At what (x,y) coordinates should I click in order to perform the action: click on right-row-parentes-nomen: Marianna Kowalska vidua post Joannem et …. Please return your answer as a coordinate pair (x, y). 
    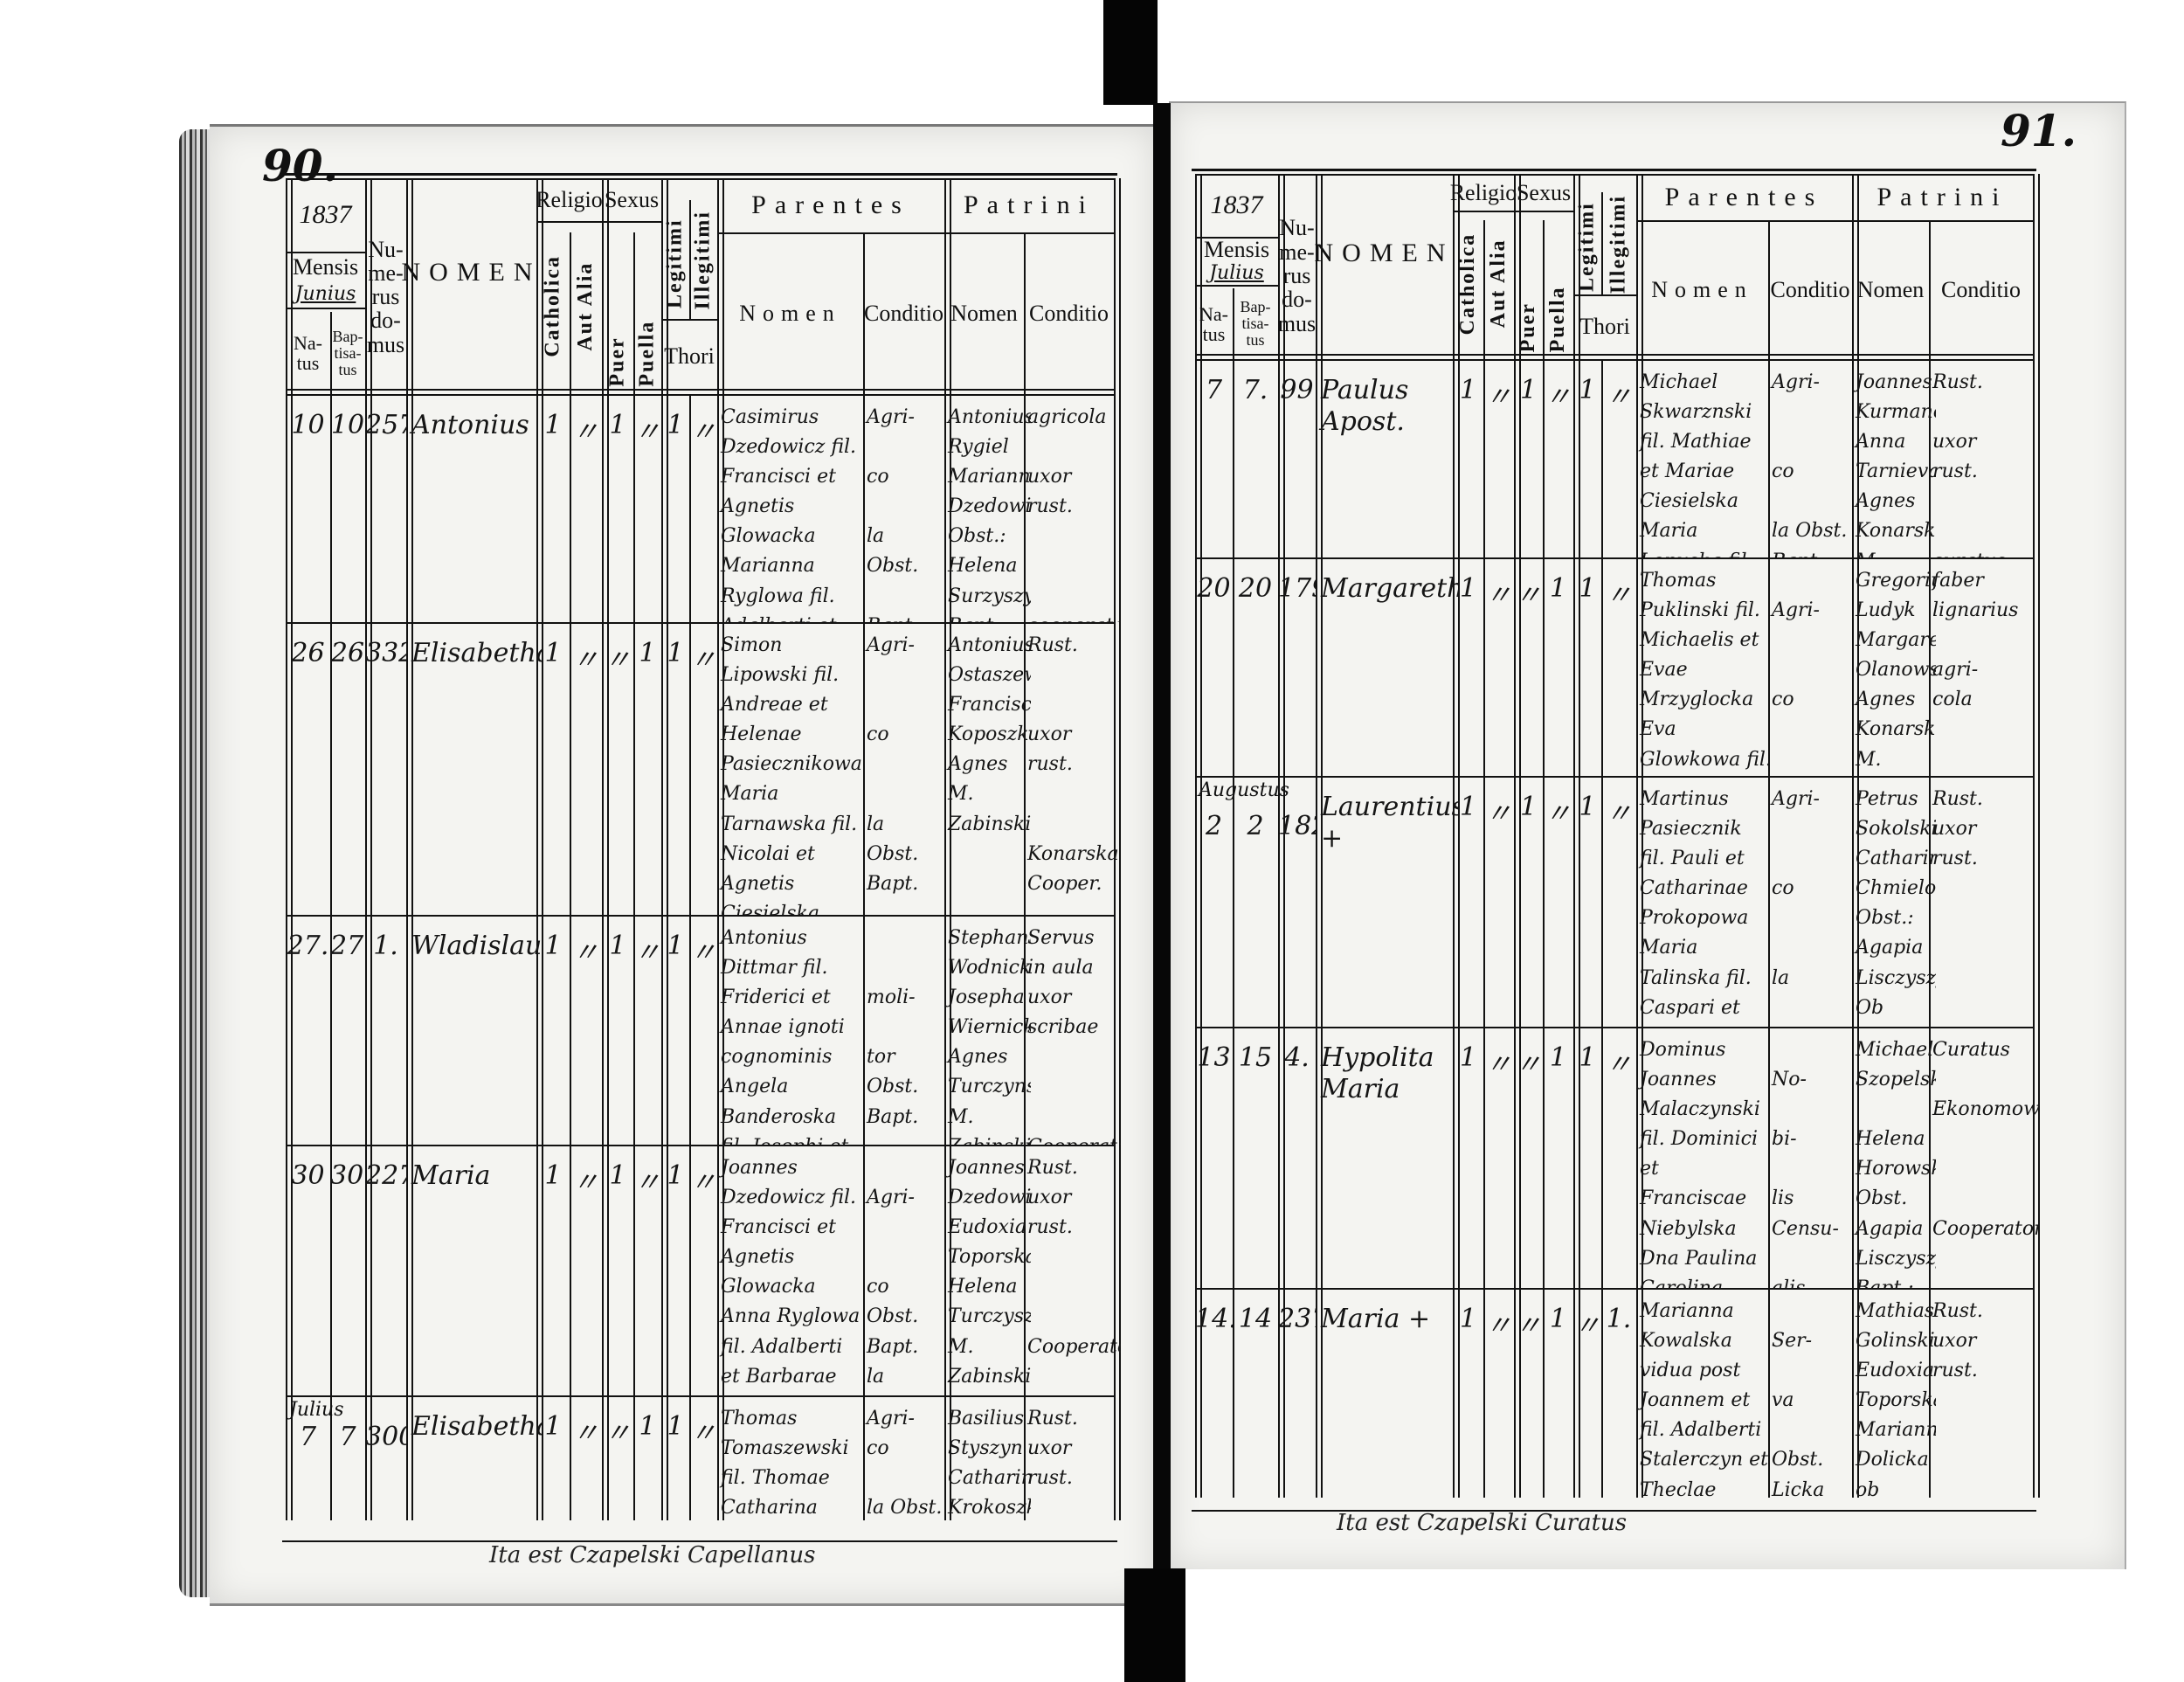
    Looking at the image, I should click on (1704, 1399).